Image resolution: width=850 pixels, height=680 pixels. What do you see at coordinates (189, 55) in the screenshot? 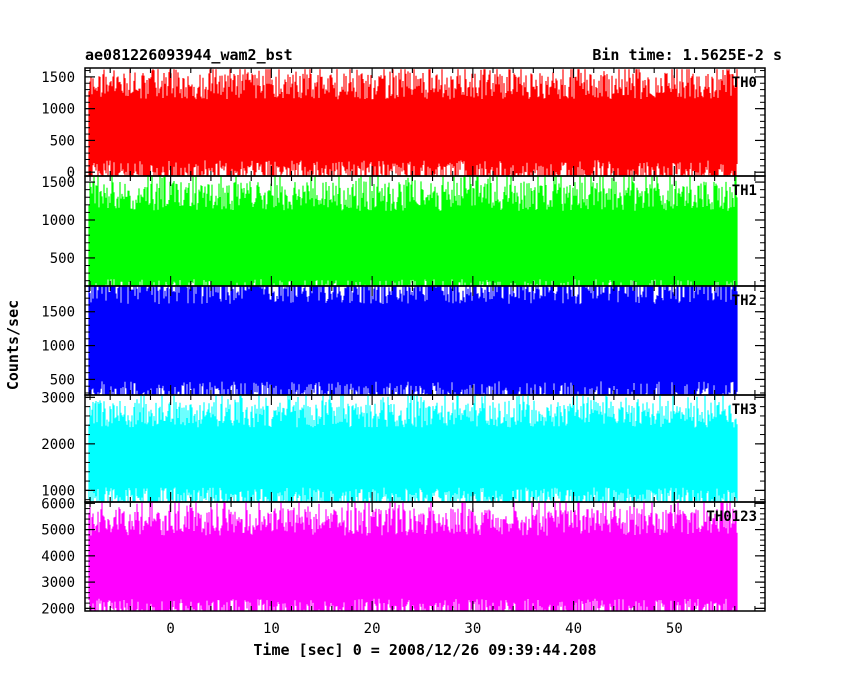
I see `chart-title-left: ae081226093944_wam2_bst` at bounding box center [189, 55].